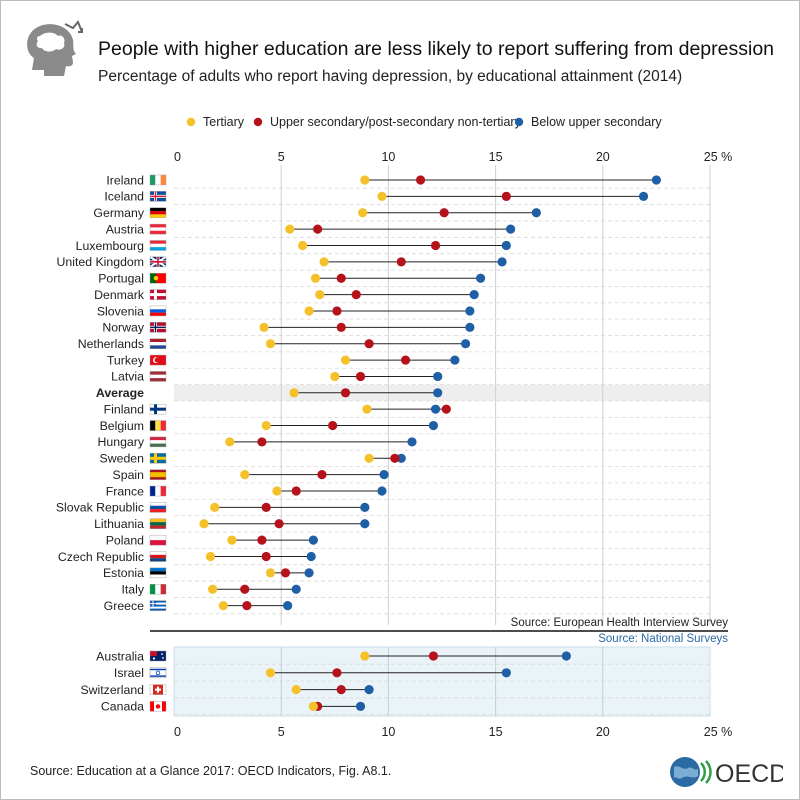 This screenshot has width=800, height=800. What do you see at coordinates (129, 475) in the screenshot?
I see `country-label: Spain` at bounding box center [129, 475].